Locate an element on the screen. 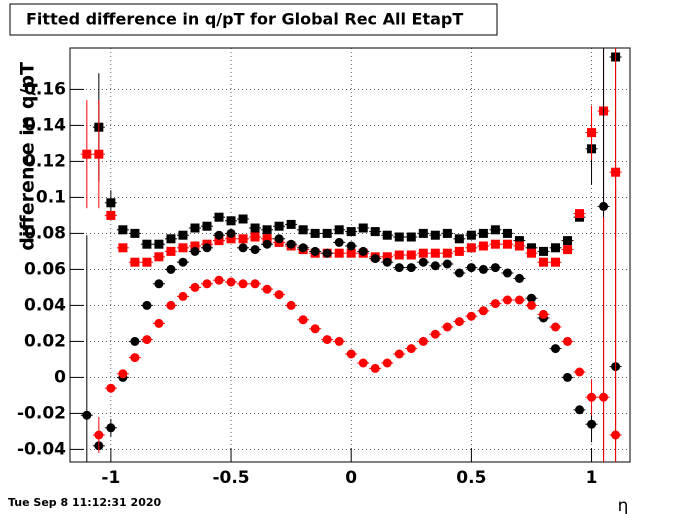 Image resolution: width=700 pixels, height=514 pixels. y-tick-label: -0.04 is located at coordinates (41, 449).